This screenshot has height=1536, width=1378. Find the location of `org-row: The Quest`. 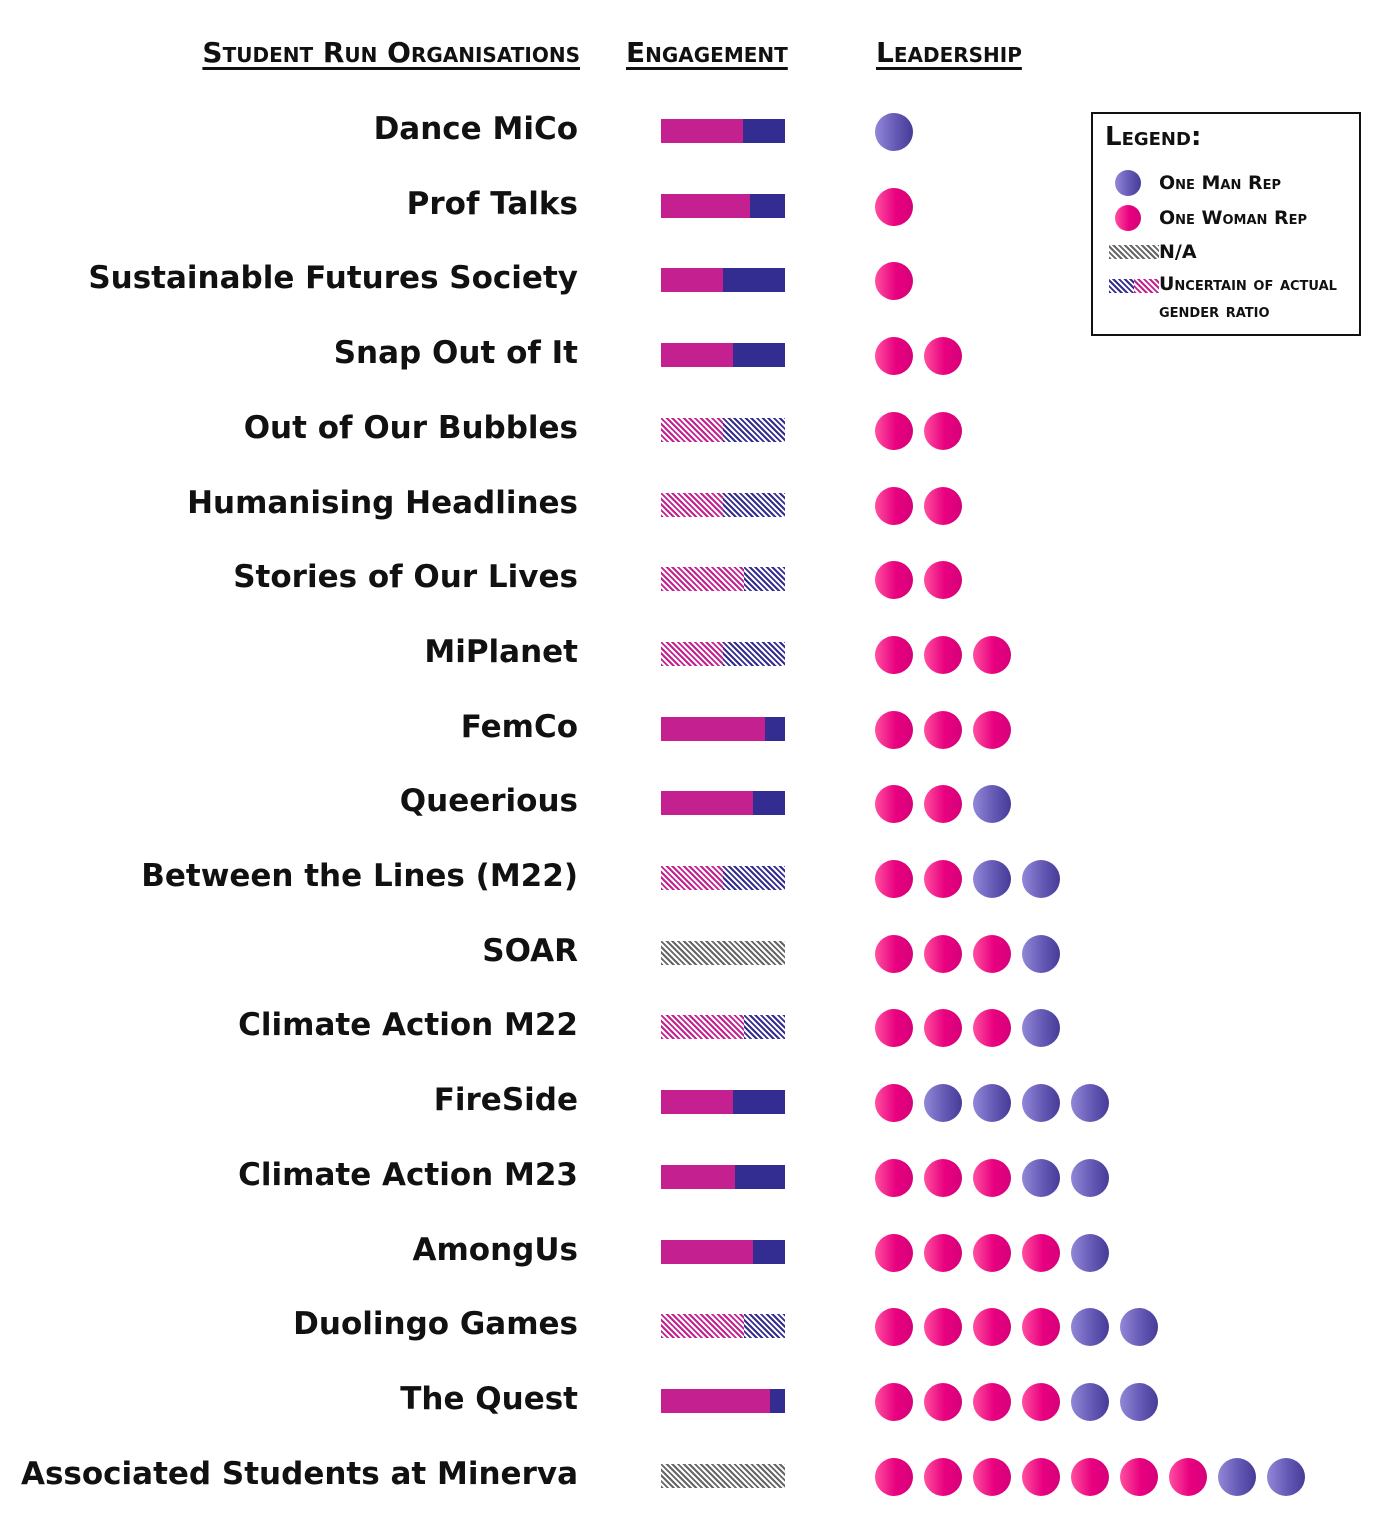

org-row: The Quest is located at coordinates (689, 1402).